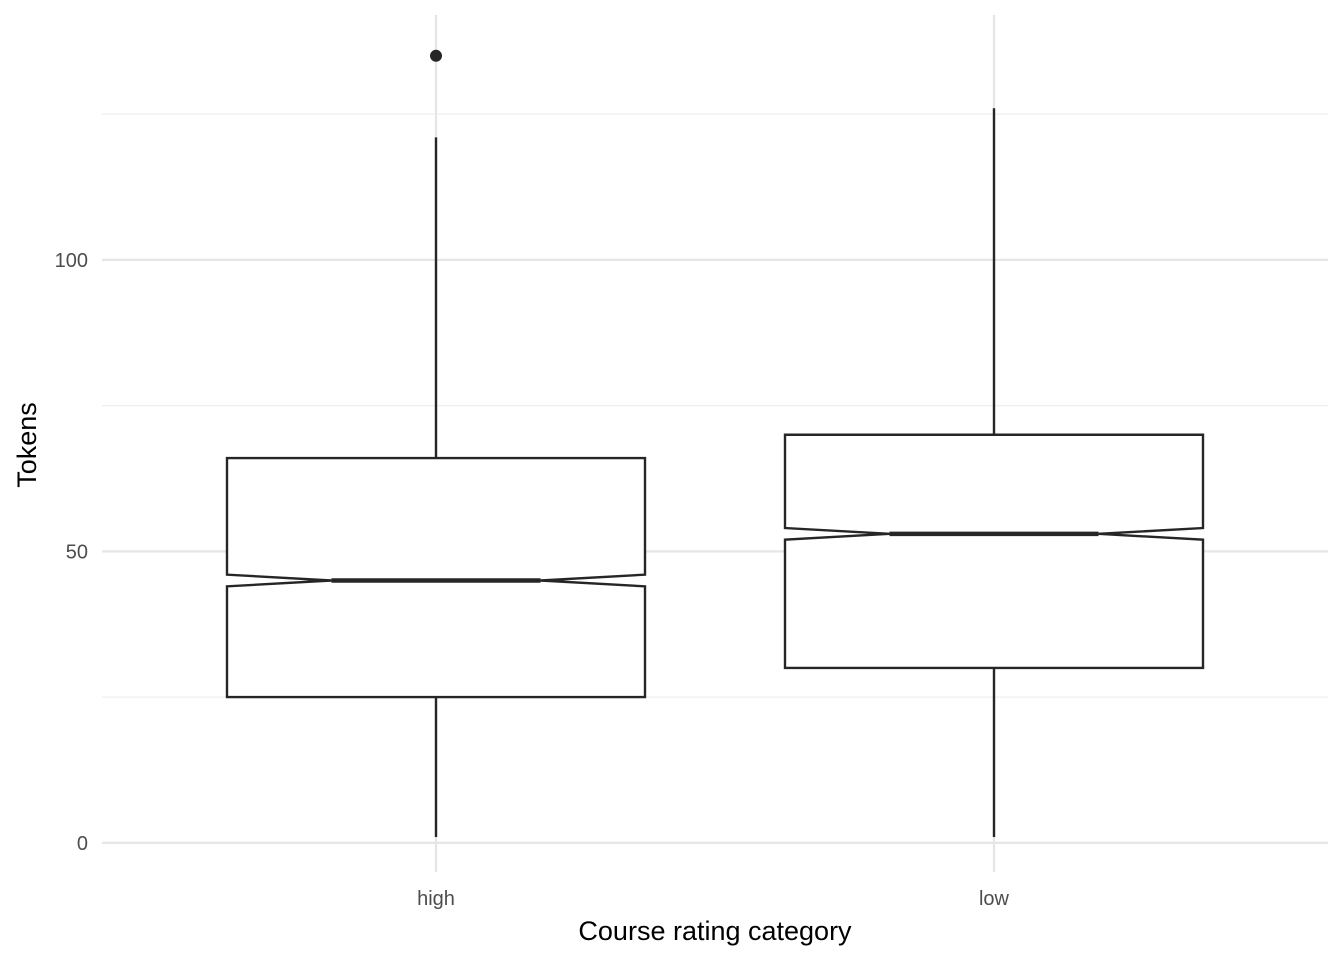  I want to click on box-high, so click(436, 577).